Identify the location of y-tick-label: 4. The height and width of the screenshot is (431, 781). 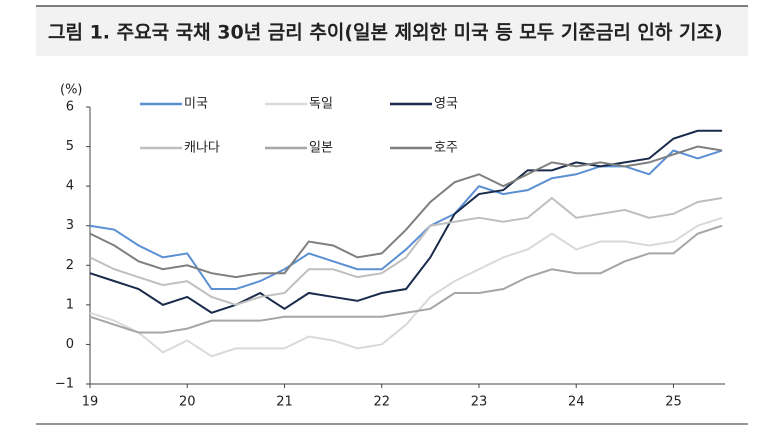
(70, 186).